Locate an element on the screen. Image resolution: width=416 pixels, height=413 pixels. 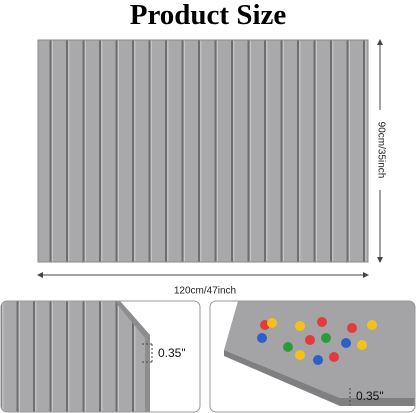
edge-detail: 0.35" is located at coordinates (100, 356).